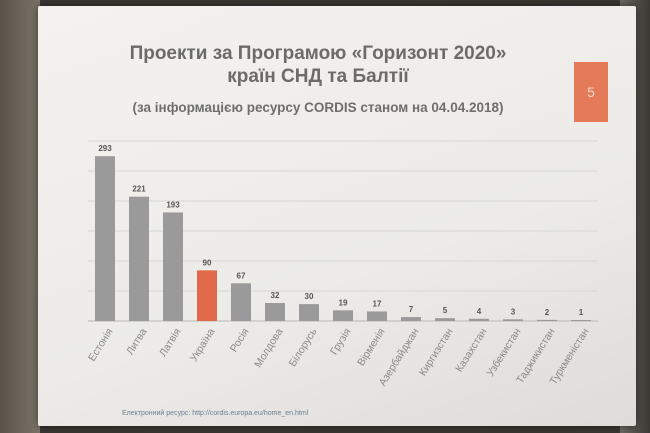 This screenshot has width=650, height=433. What do you see at coordinates (445, 310) in the screenshot?
I see `value-label-11: 5` at bounding box center [445, 310].